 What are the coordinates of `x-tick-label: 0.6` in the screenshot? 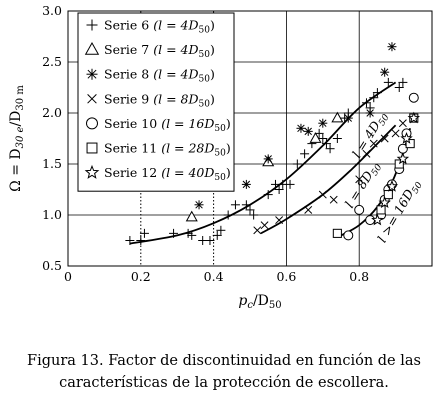 It's located at (286, 276).